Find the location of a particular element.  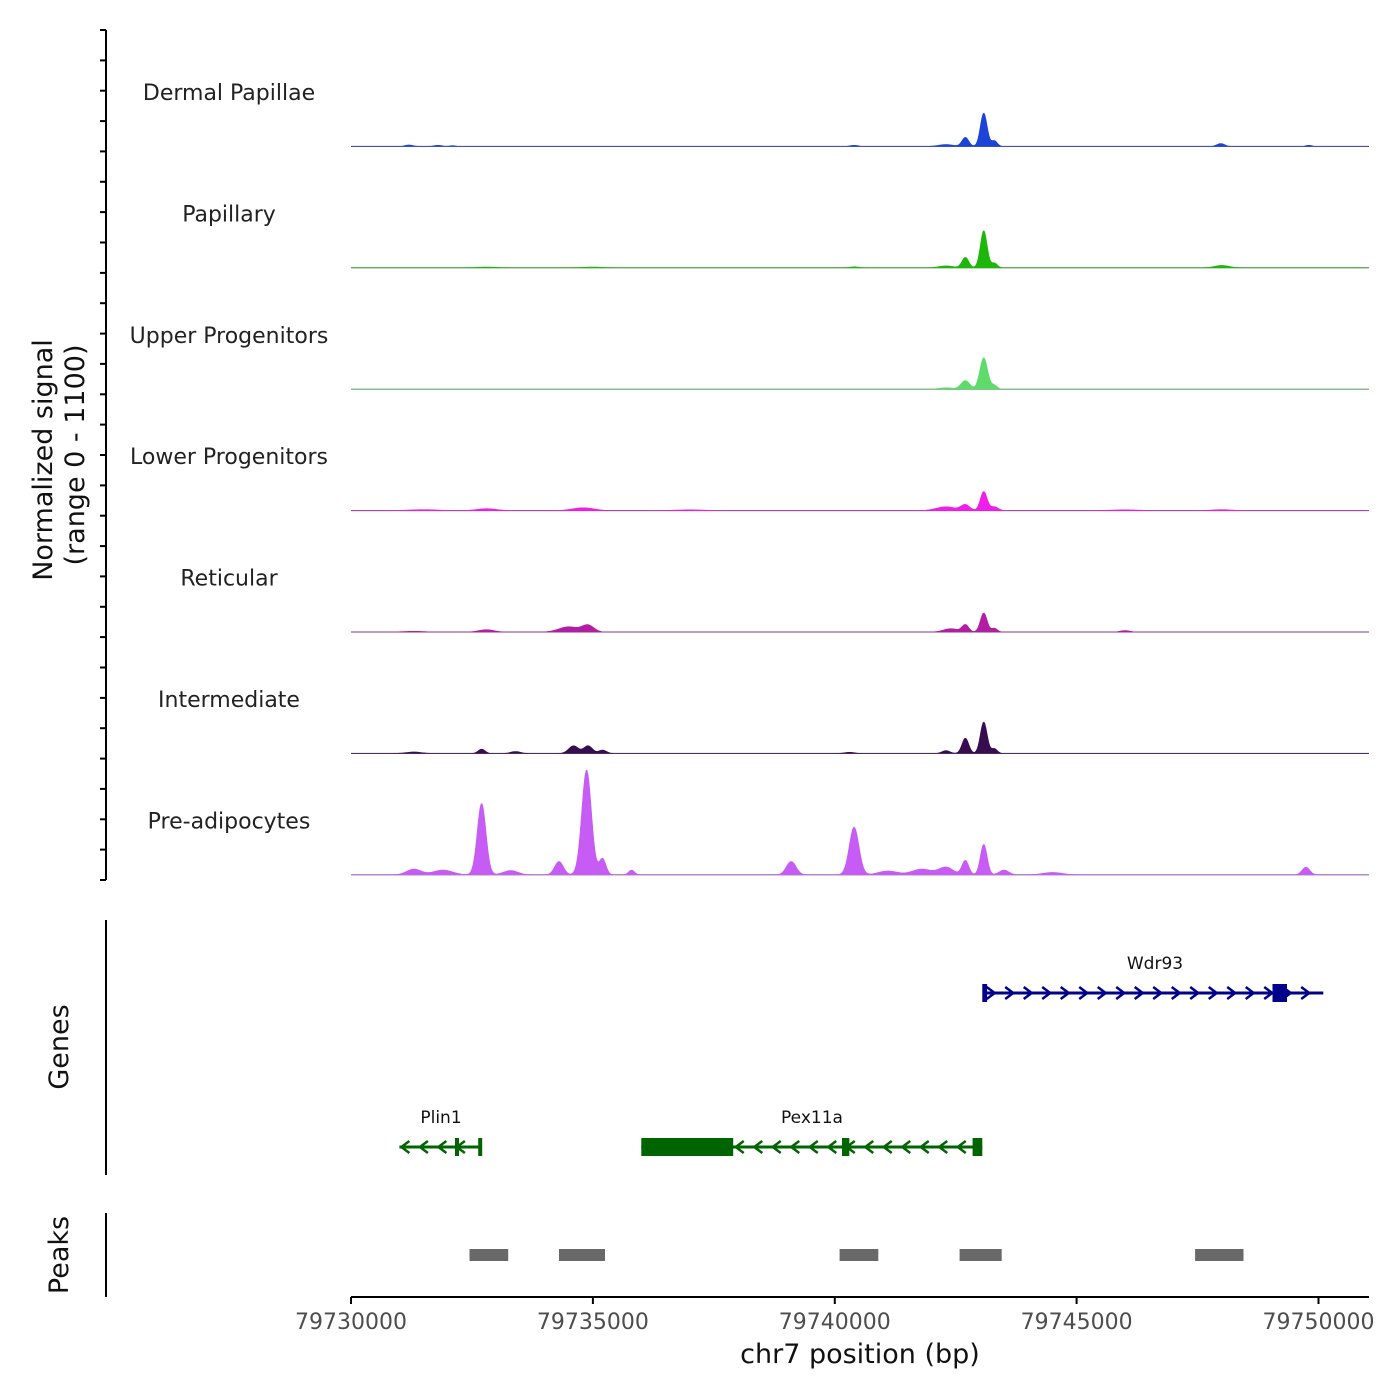

track-label: Dermal Papillae is located at coordinates (229, 93).